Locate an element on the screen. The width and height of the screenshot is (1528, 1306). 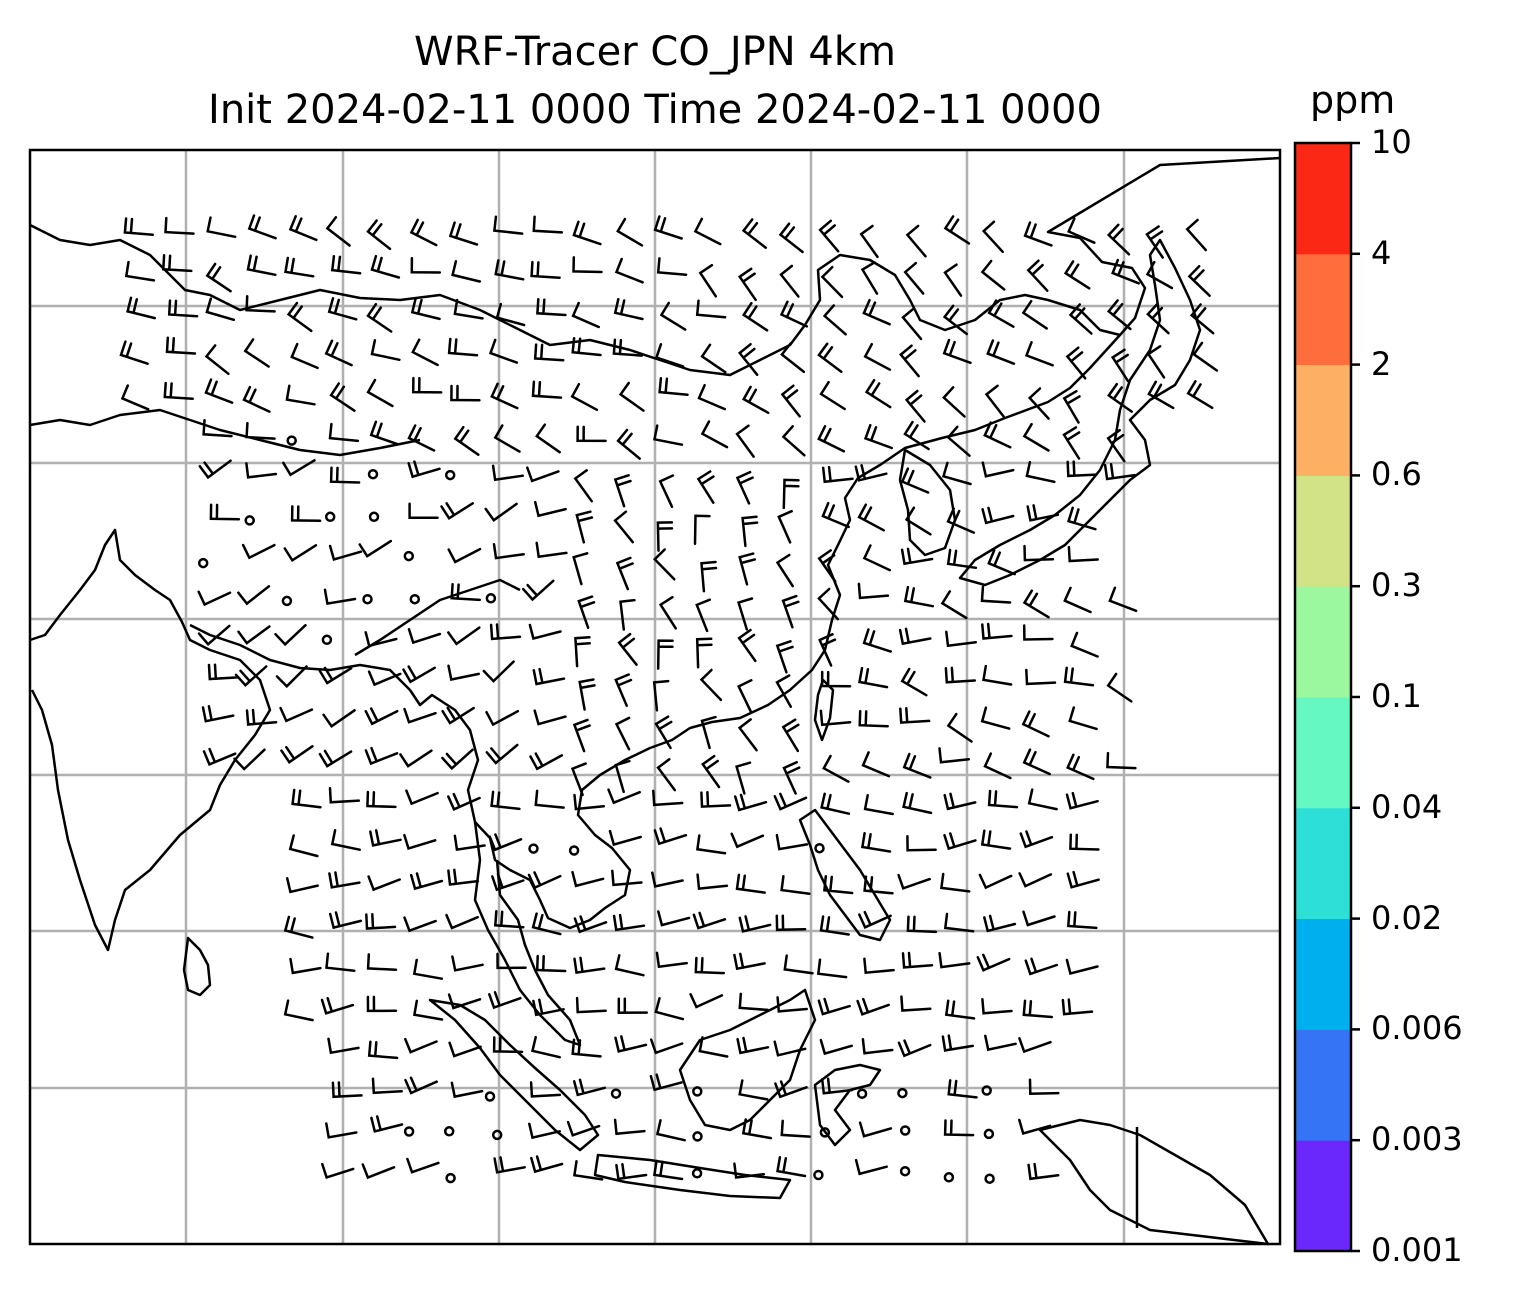
colorbar-tick-label: 0.001 is located at coordinates (1417, 1250).